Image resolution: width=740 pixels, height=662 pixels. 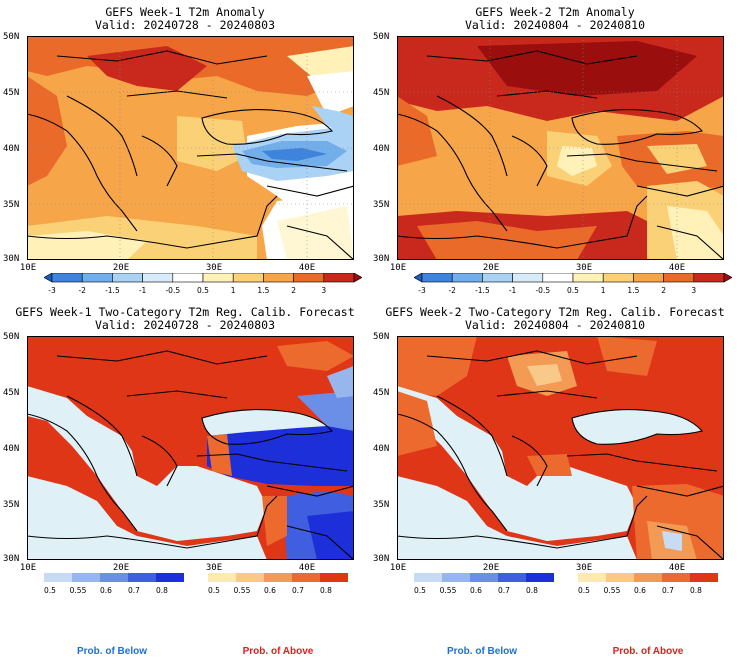 I want to click on prob-below-colorbar: 0.5 0.55 0.6 0.7 0.8, so click(x=114, y=584).